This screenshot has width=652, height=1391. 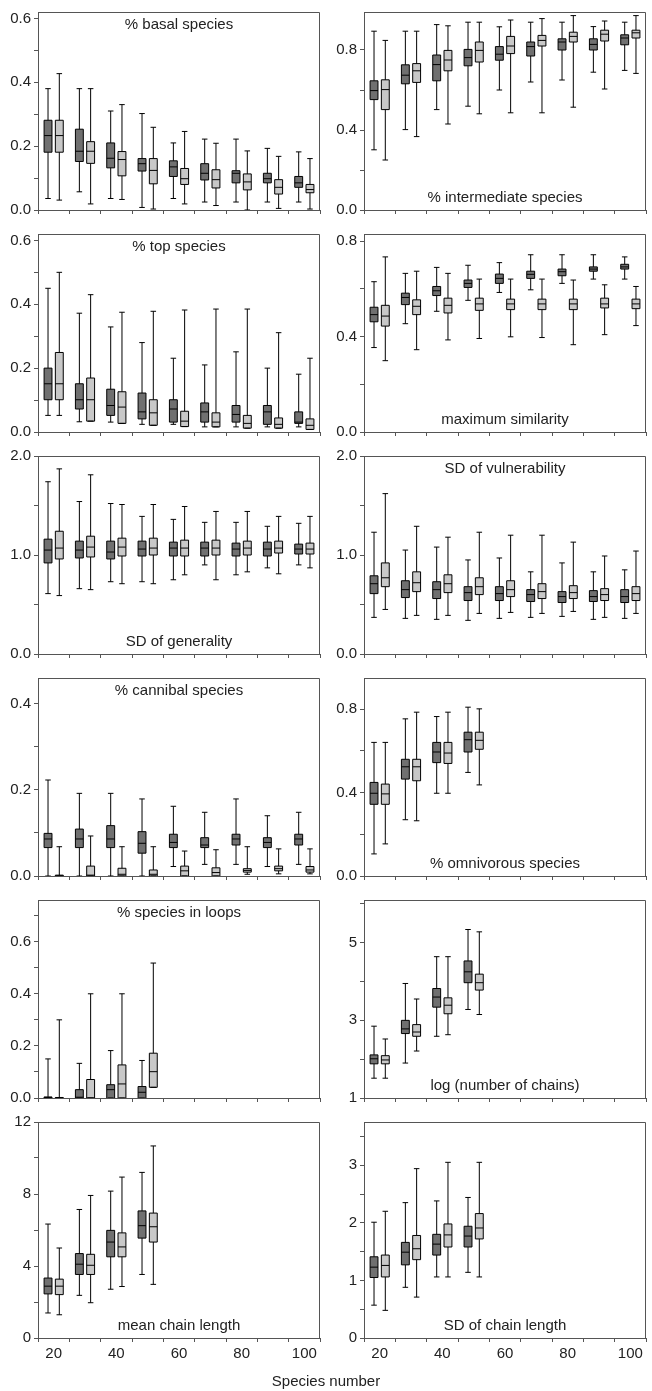 I want to click on y-tick-label: 8, so click(x=26, y=1193).